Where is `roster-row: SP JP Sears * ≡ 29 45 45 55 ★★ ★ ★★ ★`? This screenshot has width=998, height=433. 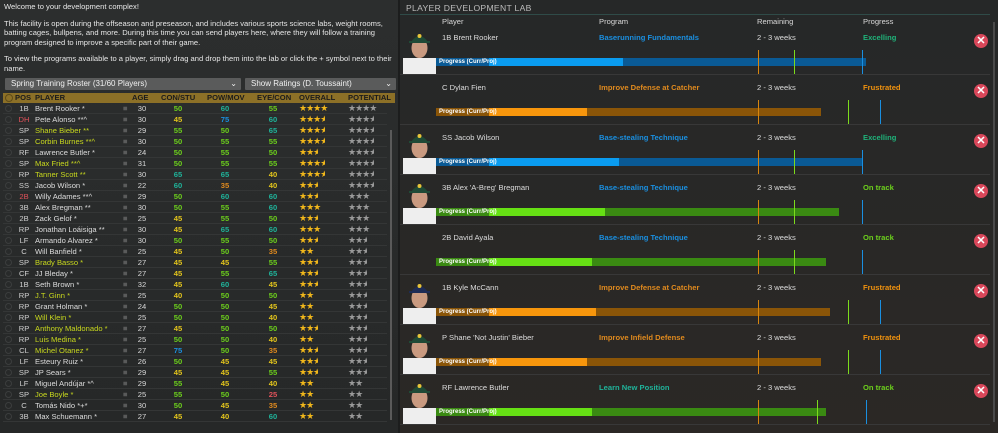
roster-row: SP JP Sears * ≡ 29 45 45 55 ★★ ★ ★★ ★ is located at coordinates (195, 372).